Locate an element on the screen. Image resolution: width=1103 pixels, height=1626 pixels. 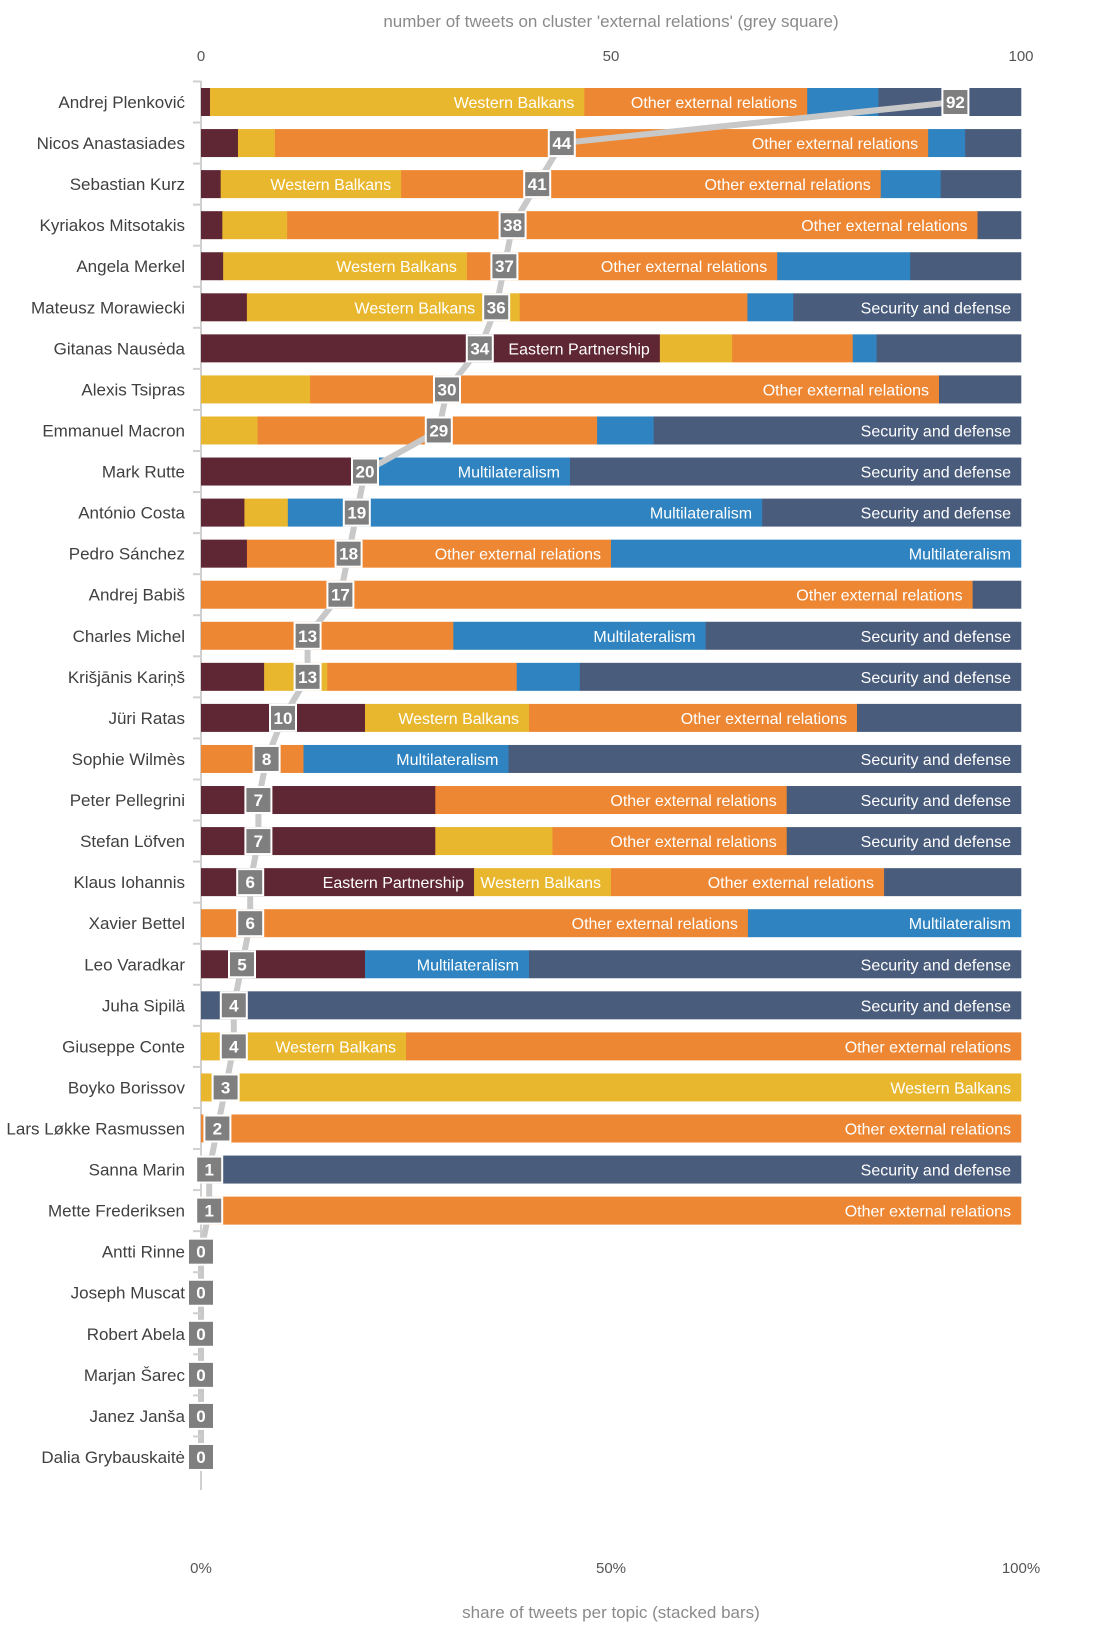
count-label: 41 is located at coordinates (537, 184).